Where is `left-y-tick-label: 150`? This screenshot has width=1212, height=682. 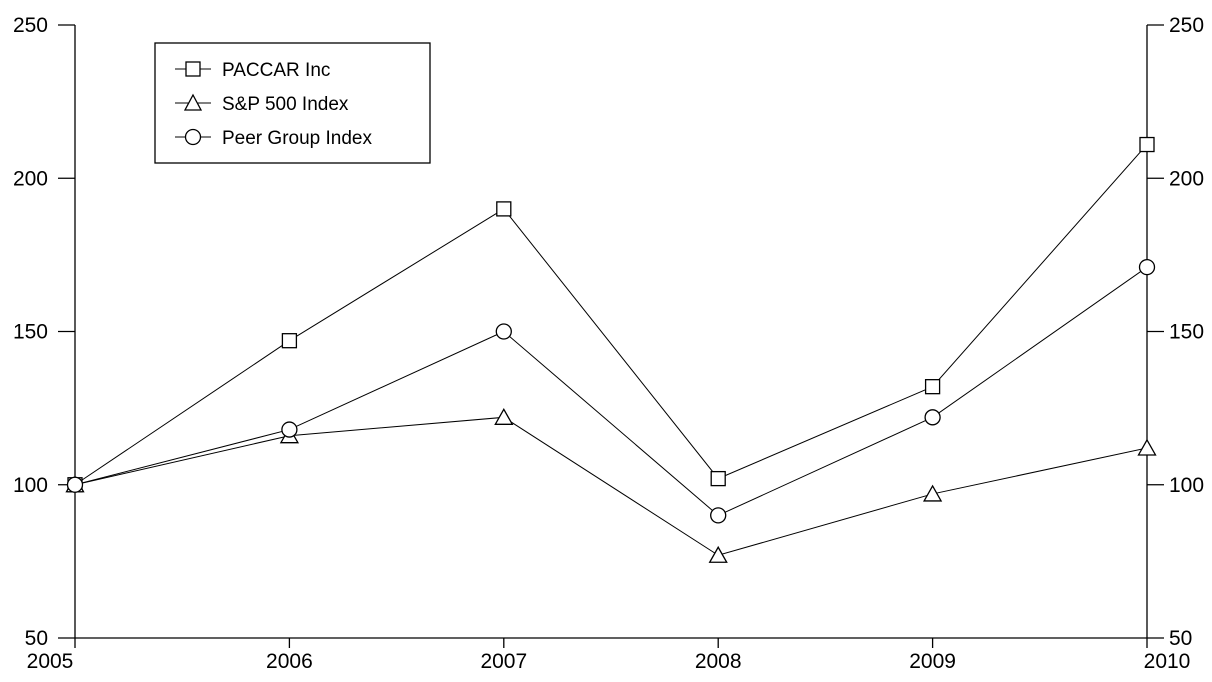
left-y-tick-label: 150 is located at coordinates (30, 332).